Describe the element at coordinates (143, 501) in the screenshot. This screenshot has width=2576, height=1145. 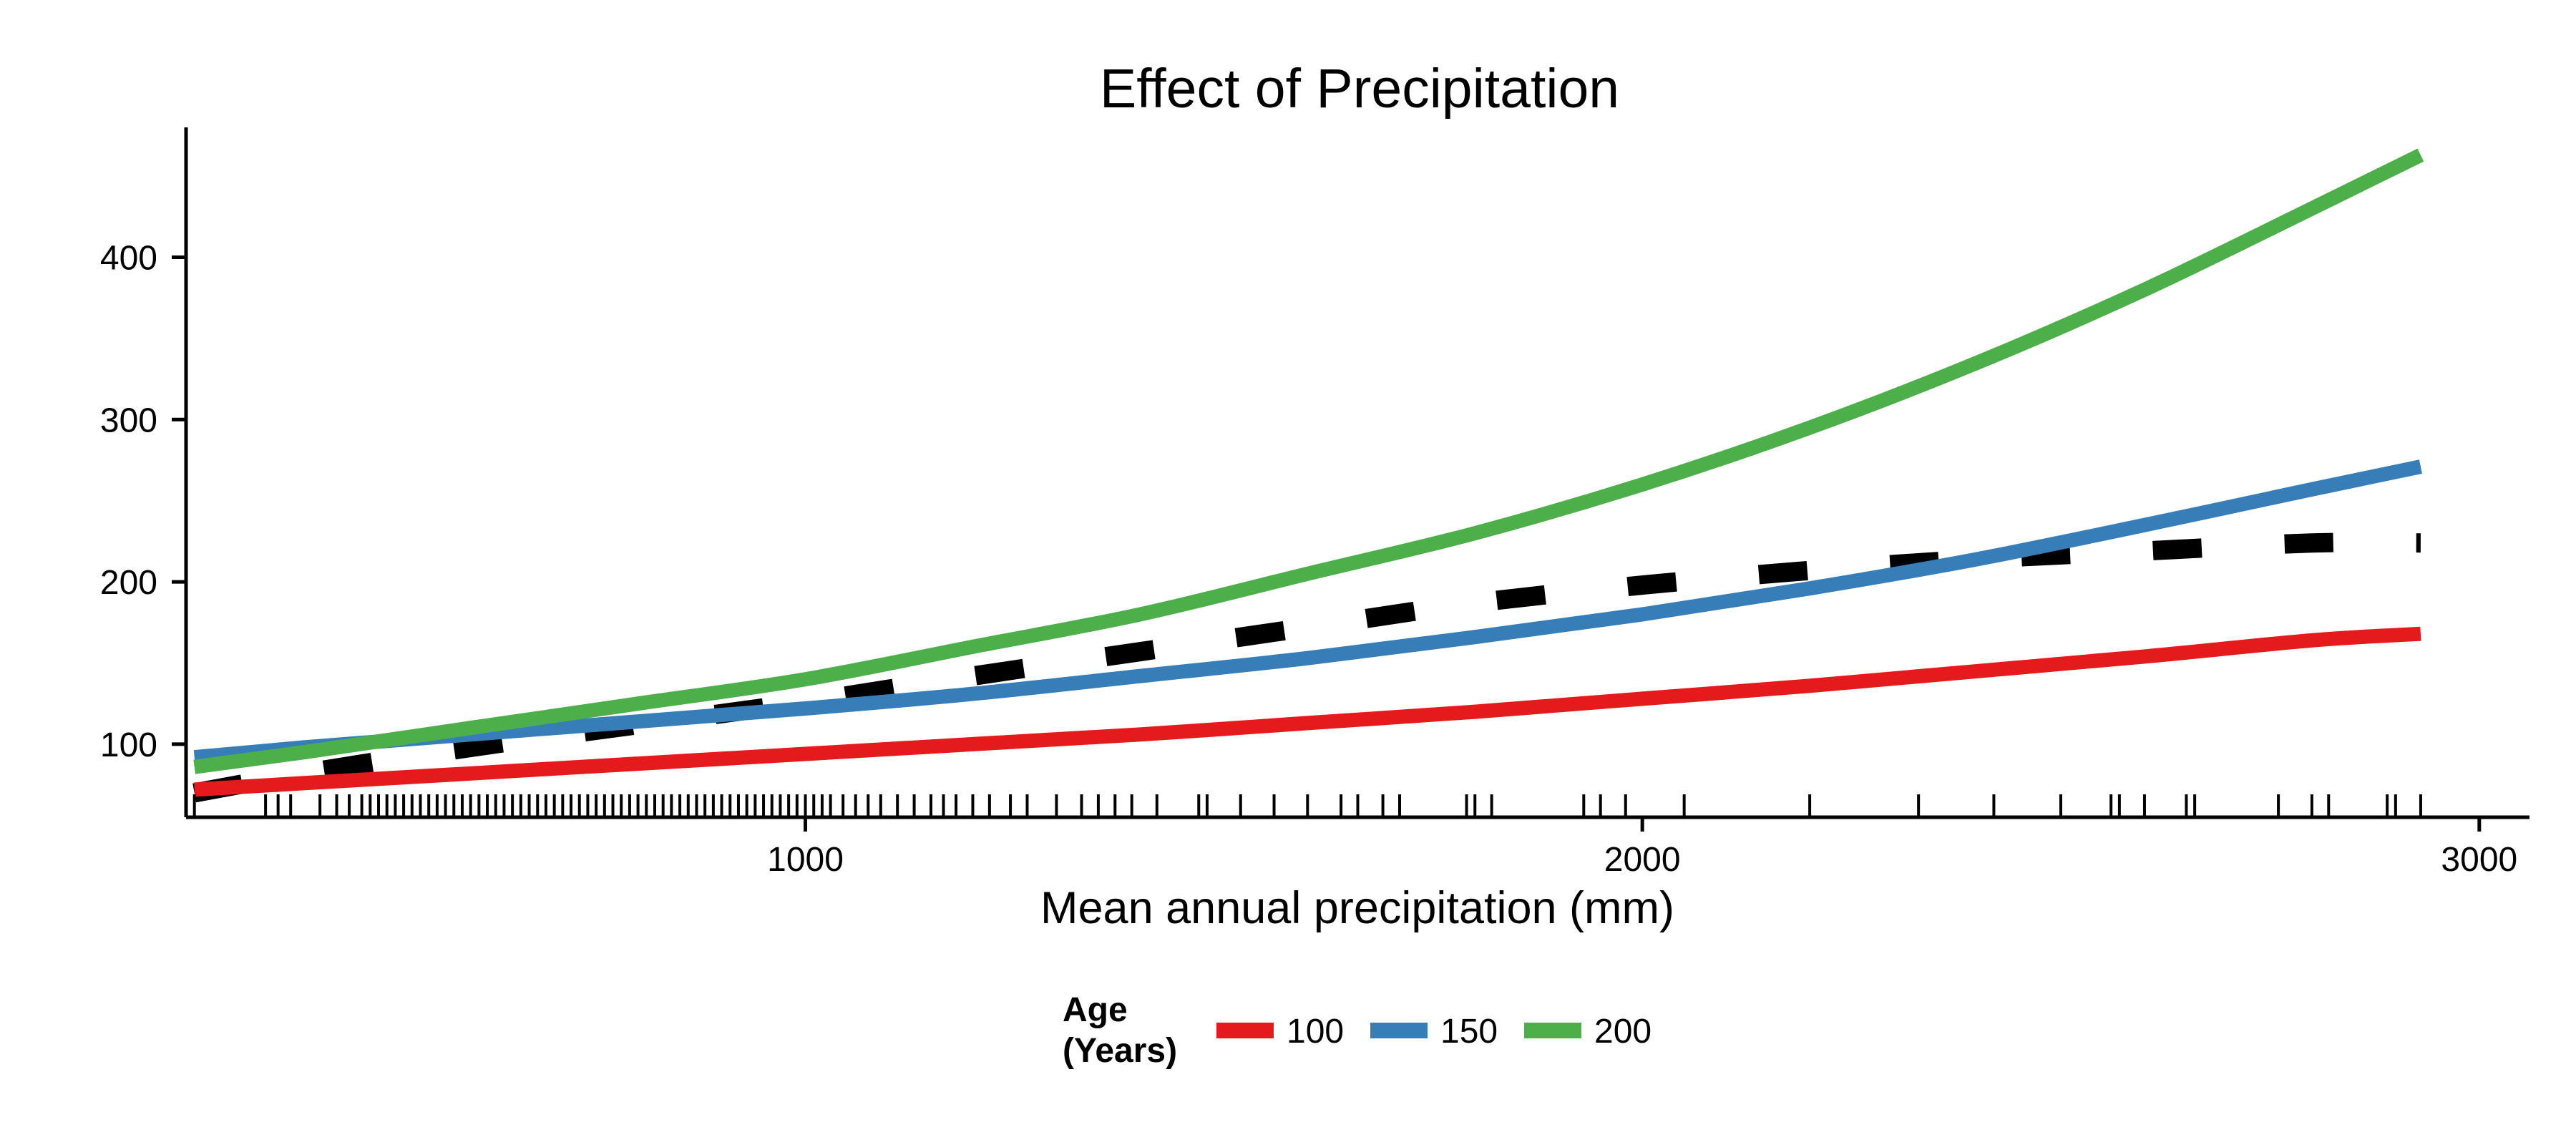
I see `y-axis-ticks: 100 200 300 400` at that location.